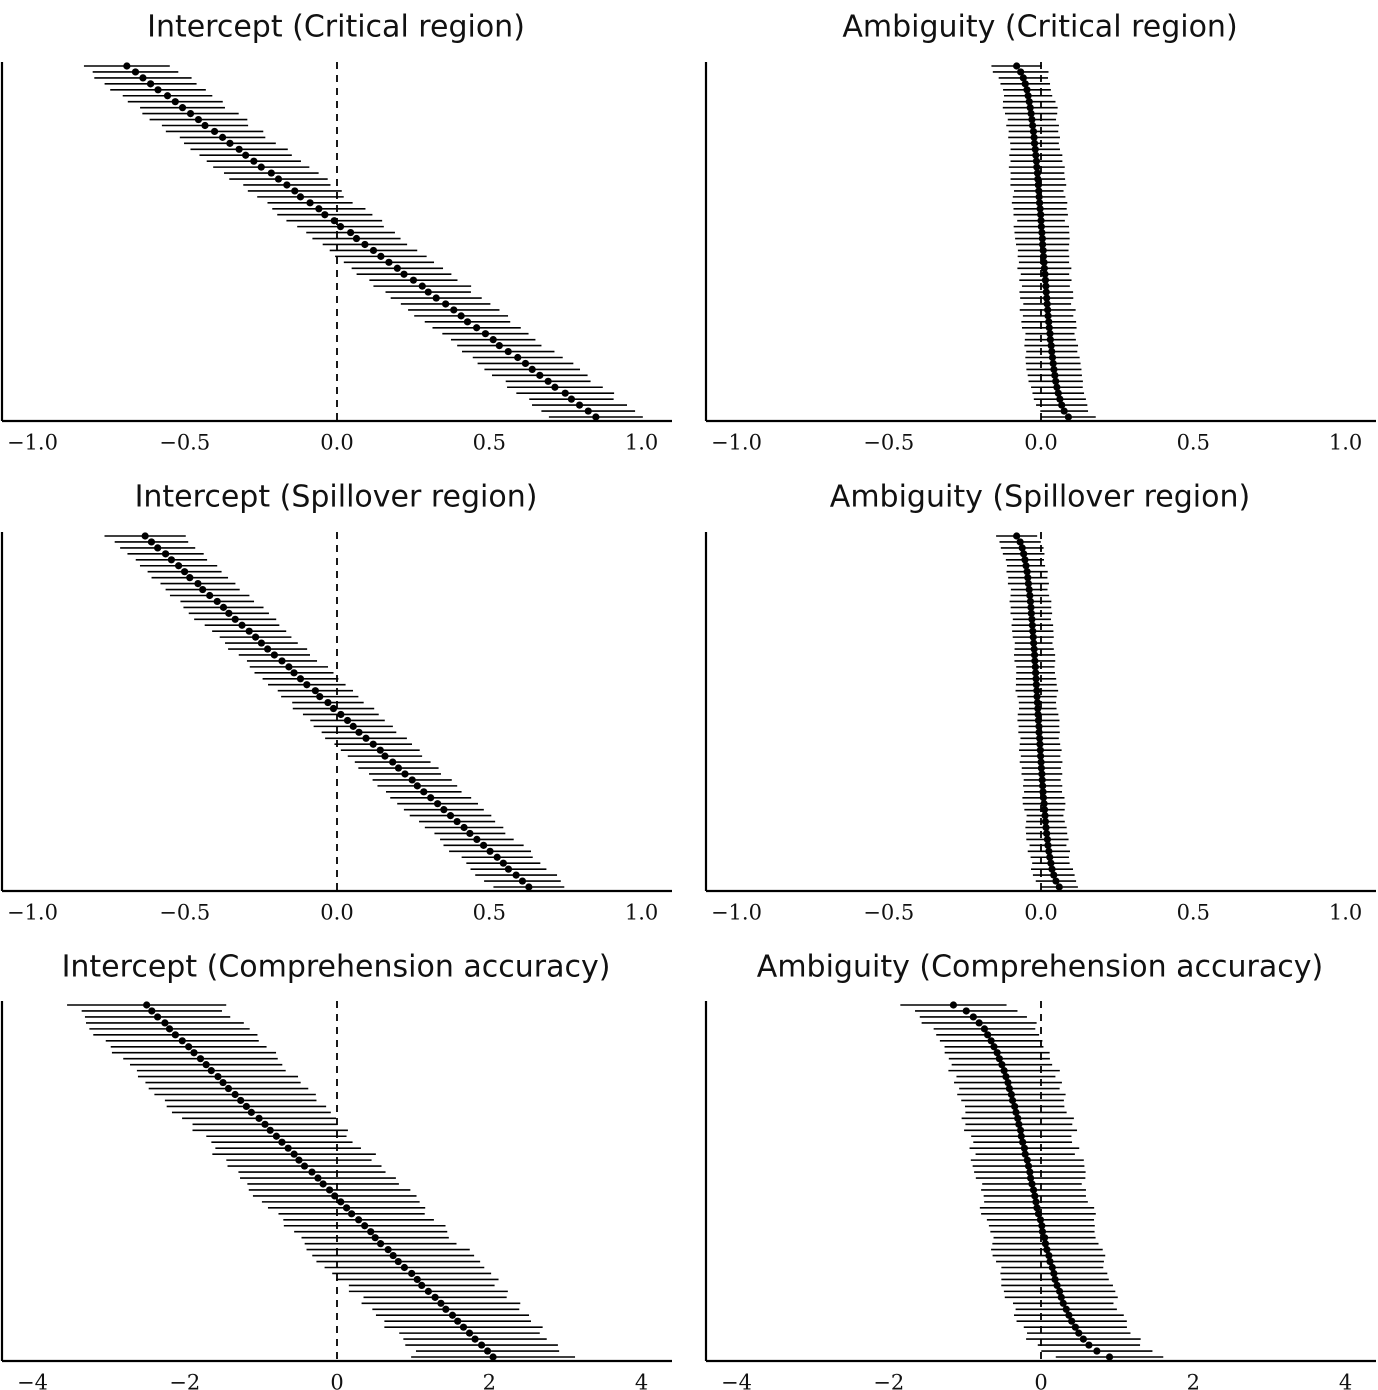 The image size is (1378, 1390). What do you see at coordinates (1040, 497) in the screenshot?
I see `panel-title: Ambiguity (Spillover region)` at bounding box center [1040, 497].